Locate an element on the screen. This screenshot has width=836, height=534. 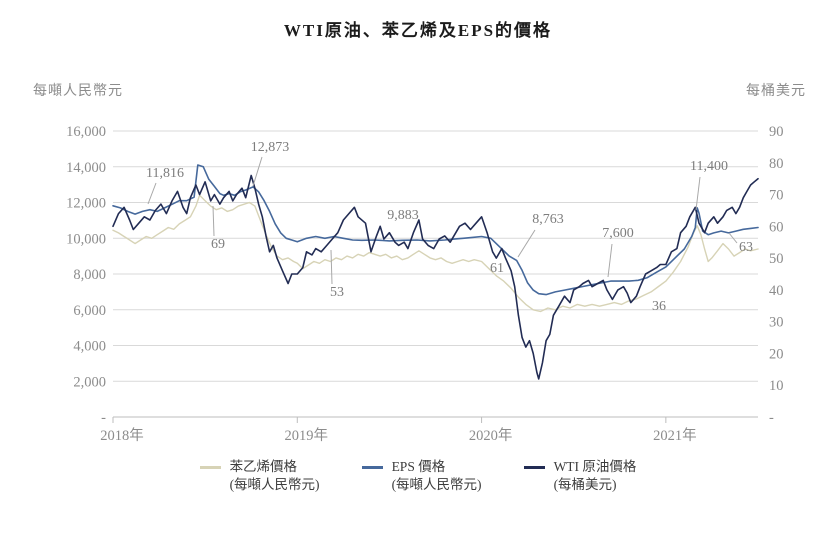
y-axis-left-tick-label: 10,000 is located at coordinates (86, 239).